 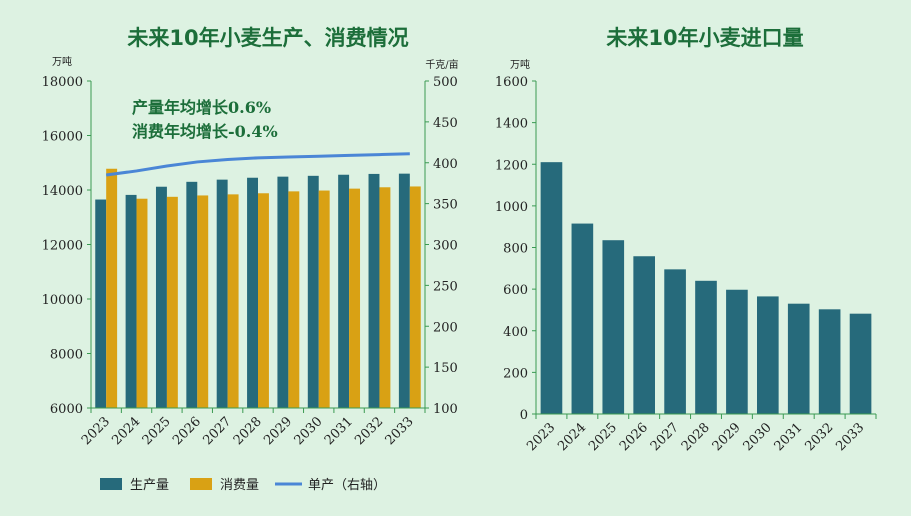 I want to click on legend-label-production: 生产量, so click(x=149, y=485).